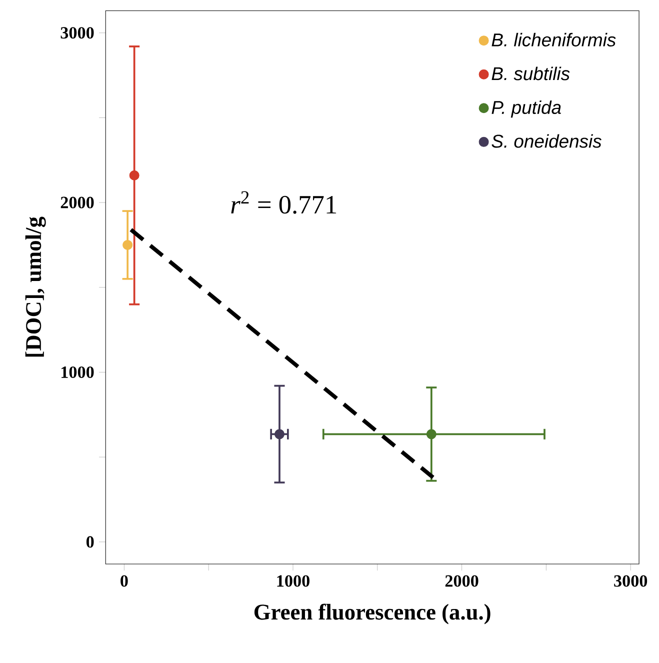 This screenshot has width=659, height=663. Describe the element at coordinates (77, 372) in the screenshot. I see `y-tick-label: 1000` at that location.